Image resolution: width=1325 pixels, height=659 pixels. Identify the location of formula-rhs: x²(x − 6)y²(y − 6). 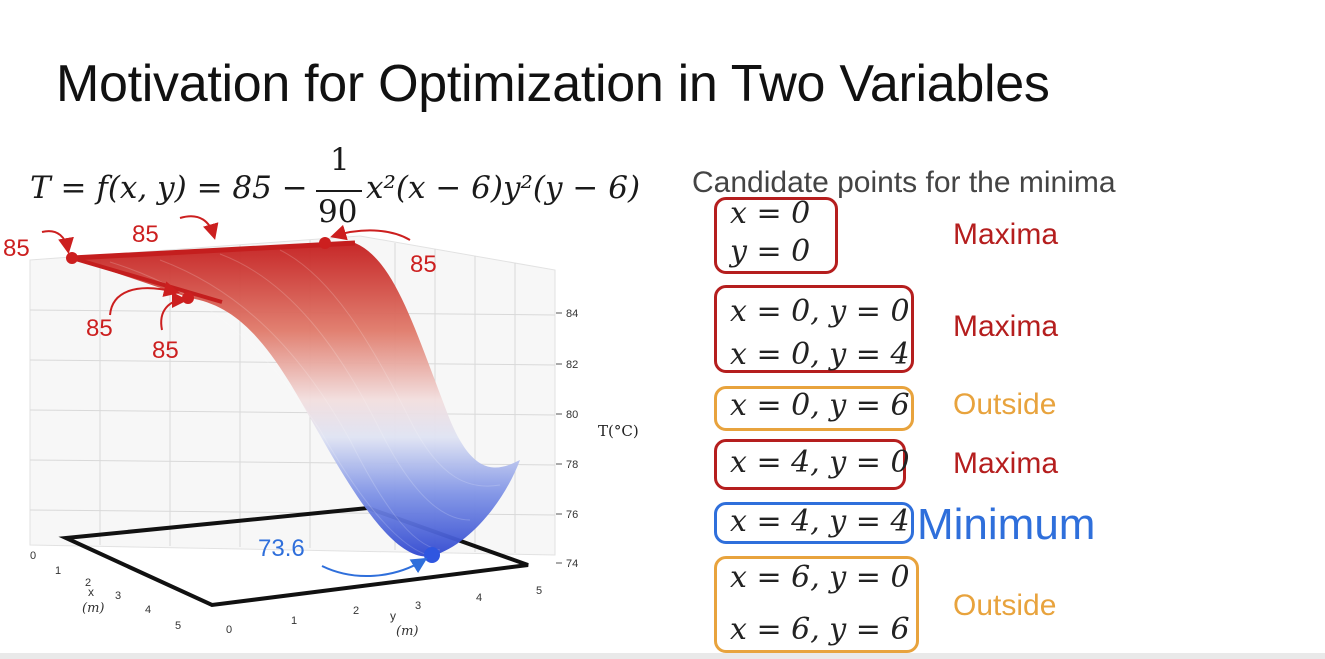
(503, 188).